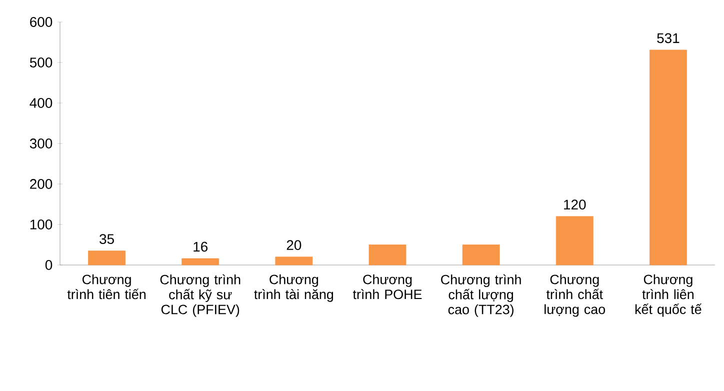  I want to click on y-tick-label: 500, so click(41, 63).